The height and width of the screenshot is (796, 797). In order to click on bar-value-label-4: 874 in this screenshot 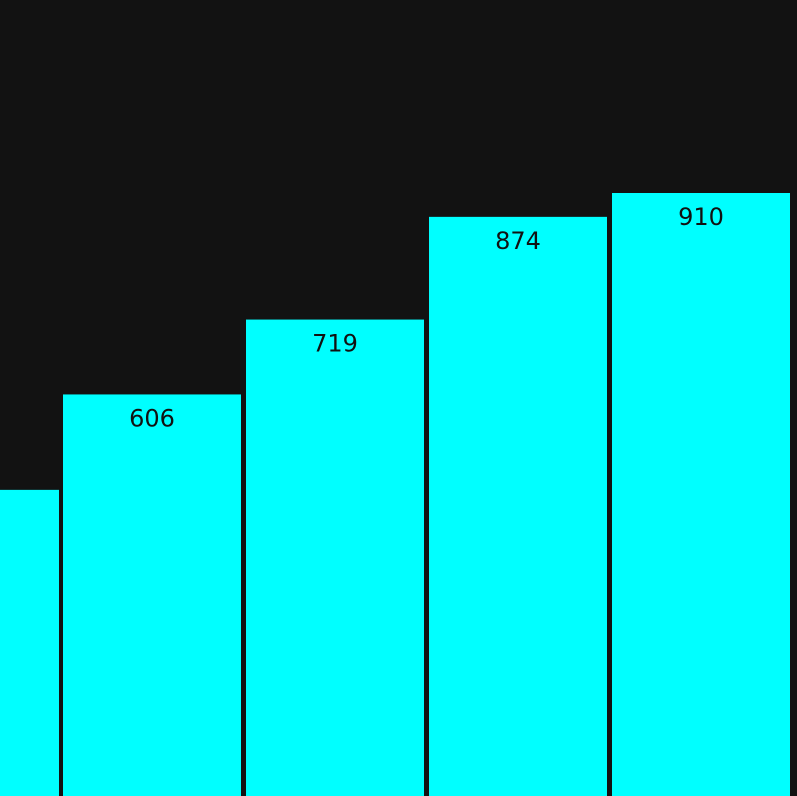, I will do `click(518, 241)`.